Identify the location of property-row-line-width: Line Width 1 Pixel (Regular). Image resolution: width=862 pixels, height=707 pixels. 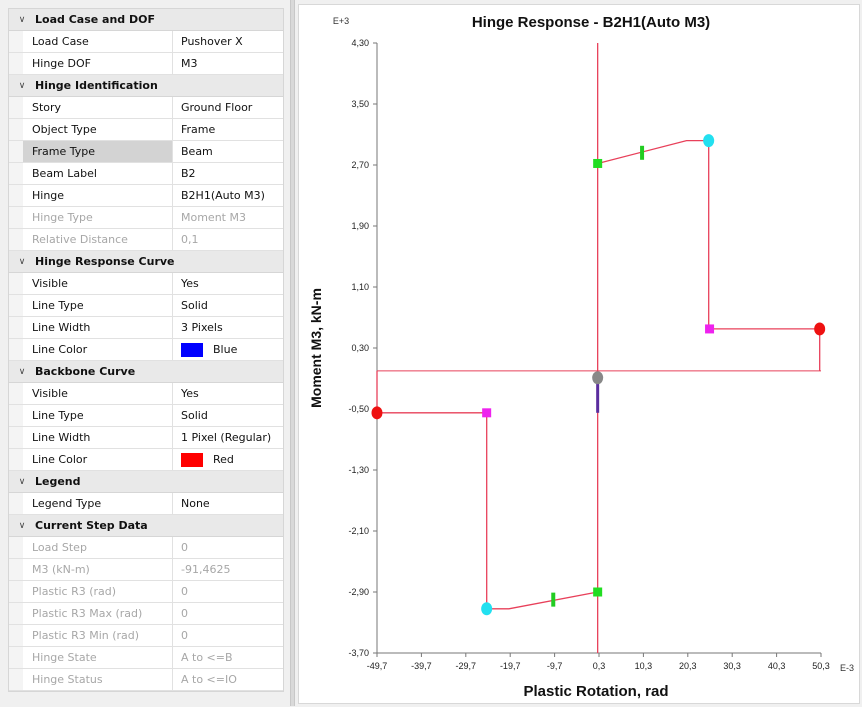
(146, 438).